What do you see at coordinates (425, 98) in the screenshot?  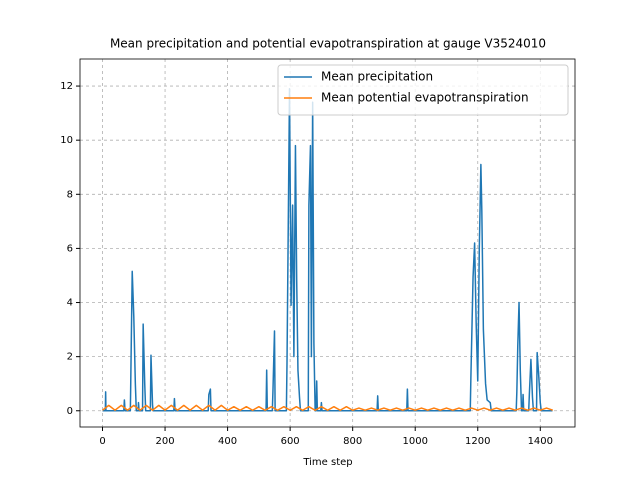 I see `legend-label: Mean potential evapotranspiration` at bounding box center [425, 98].